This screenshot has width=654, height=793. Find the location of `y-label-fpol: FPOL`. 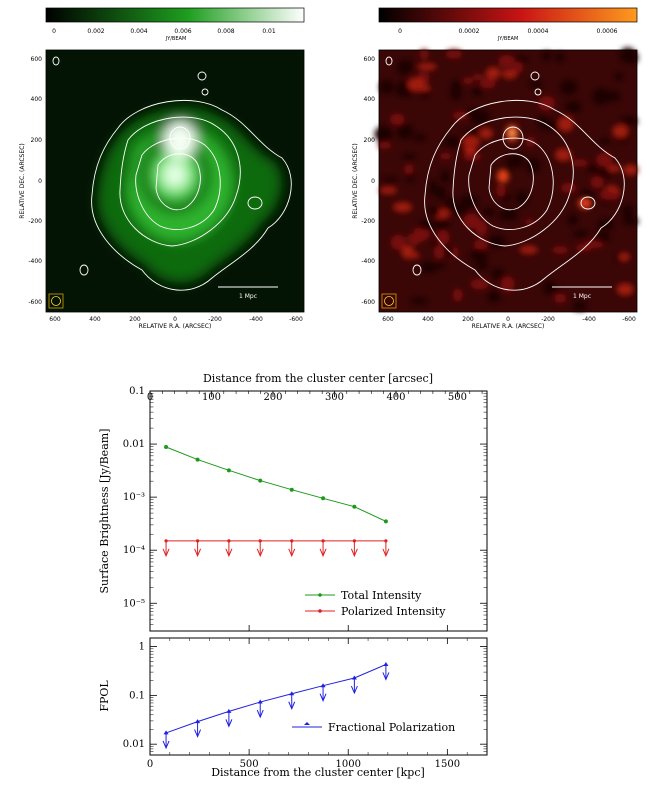

y-label-fpol: FPOL is located at coordinates (104, 696).